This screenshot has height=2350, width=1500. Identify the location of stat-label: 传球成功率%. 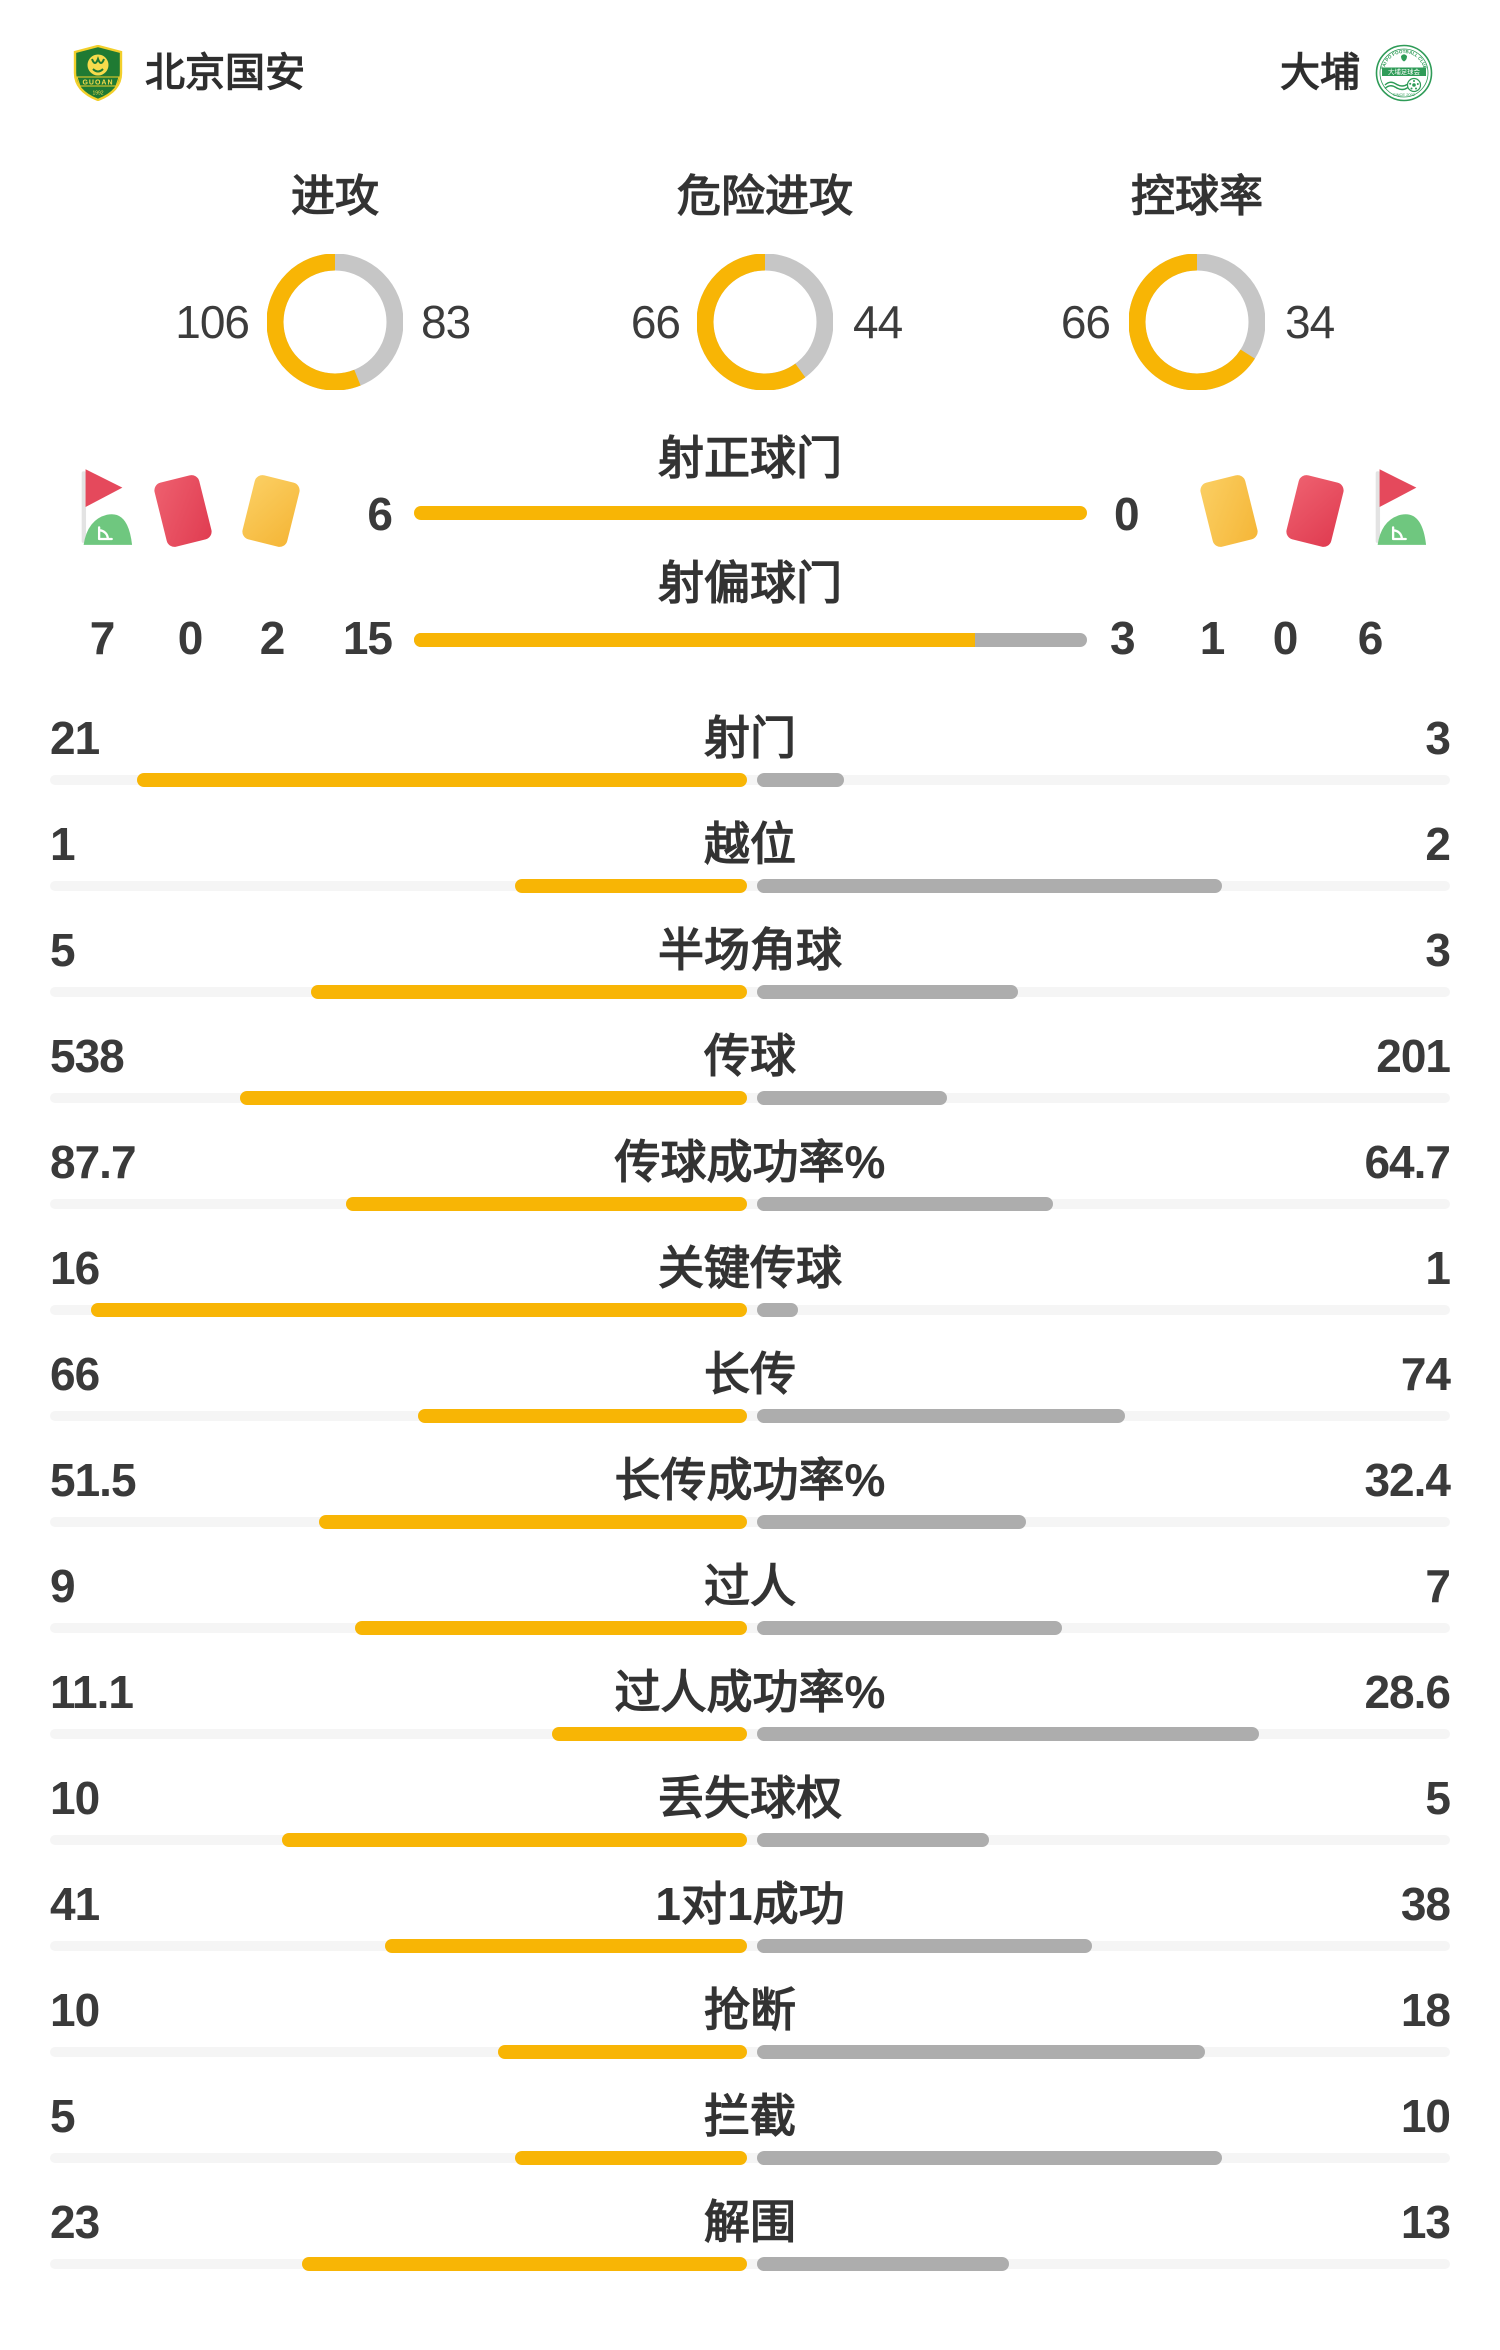
(750, 1162).